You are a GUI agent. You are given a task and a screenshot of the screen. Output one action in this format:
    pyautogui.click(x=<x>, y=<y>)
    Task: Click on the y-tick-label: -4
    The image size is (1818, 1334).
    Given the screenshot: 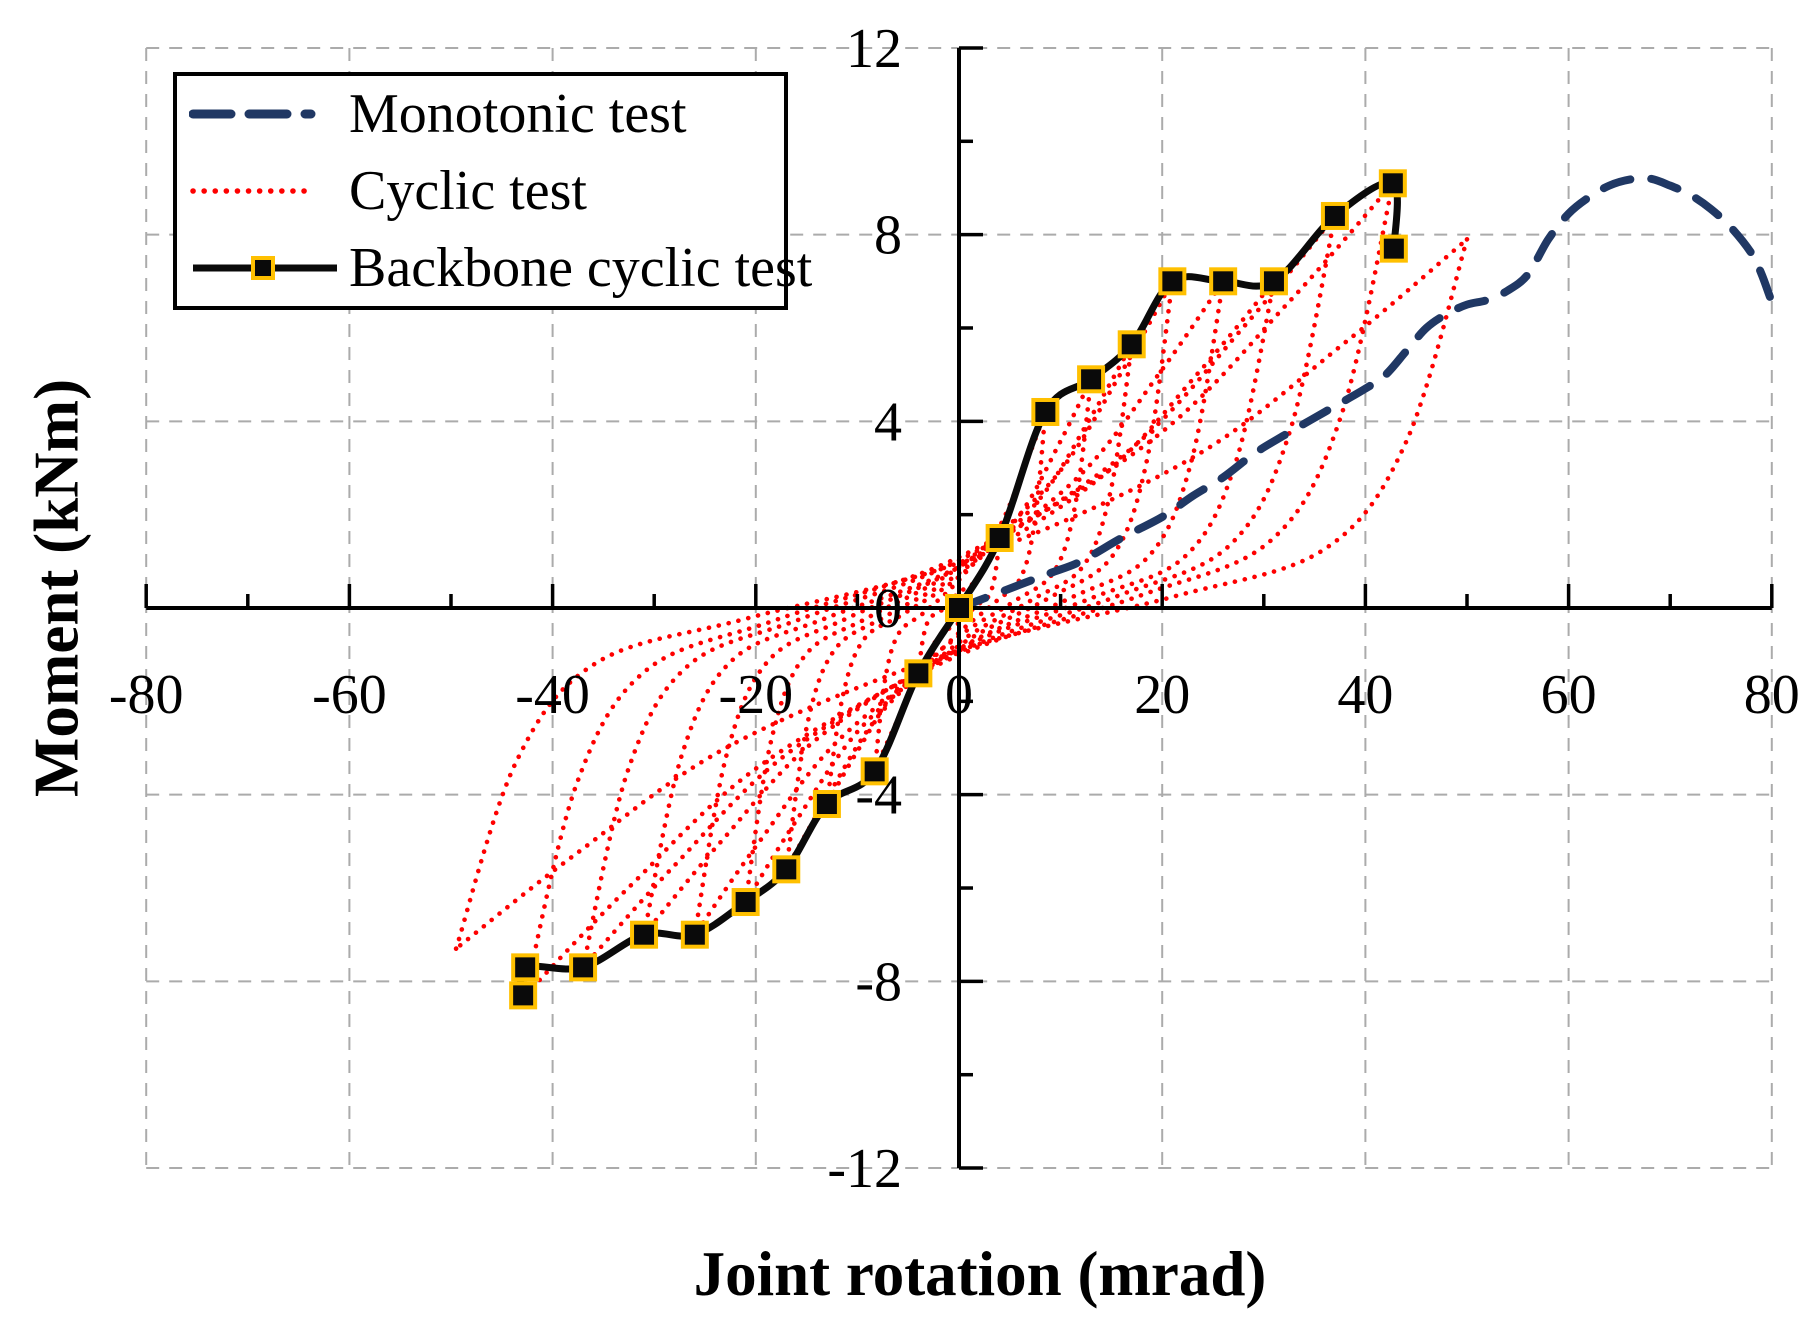 What is the action you would take?
    pyautogui.click(x=878, y=796)
    